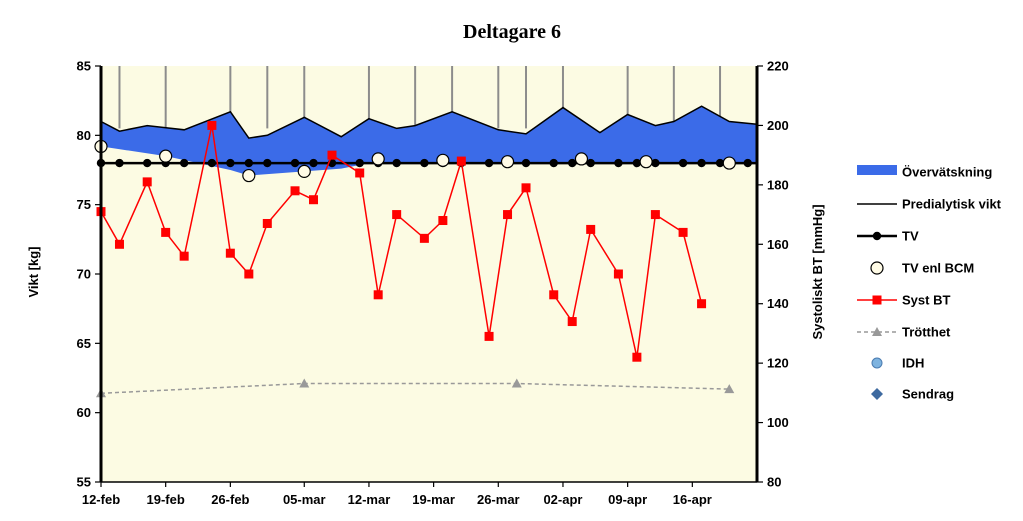 The height and width of the screenshot is (521, 1023). I want to click on legend-swatch-sendrag, so click(877, 394).